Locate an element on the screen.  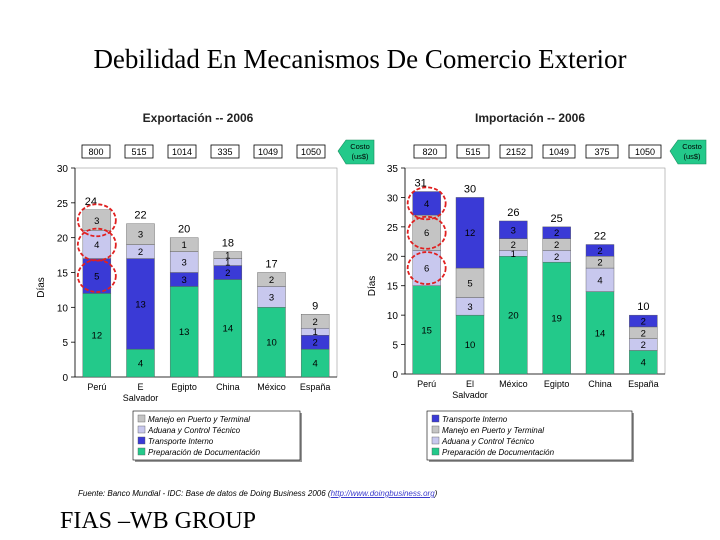
c0-category-label: Perú is located at coordinates (96, 387).